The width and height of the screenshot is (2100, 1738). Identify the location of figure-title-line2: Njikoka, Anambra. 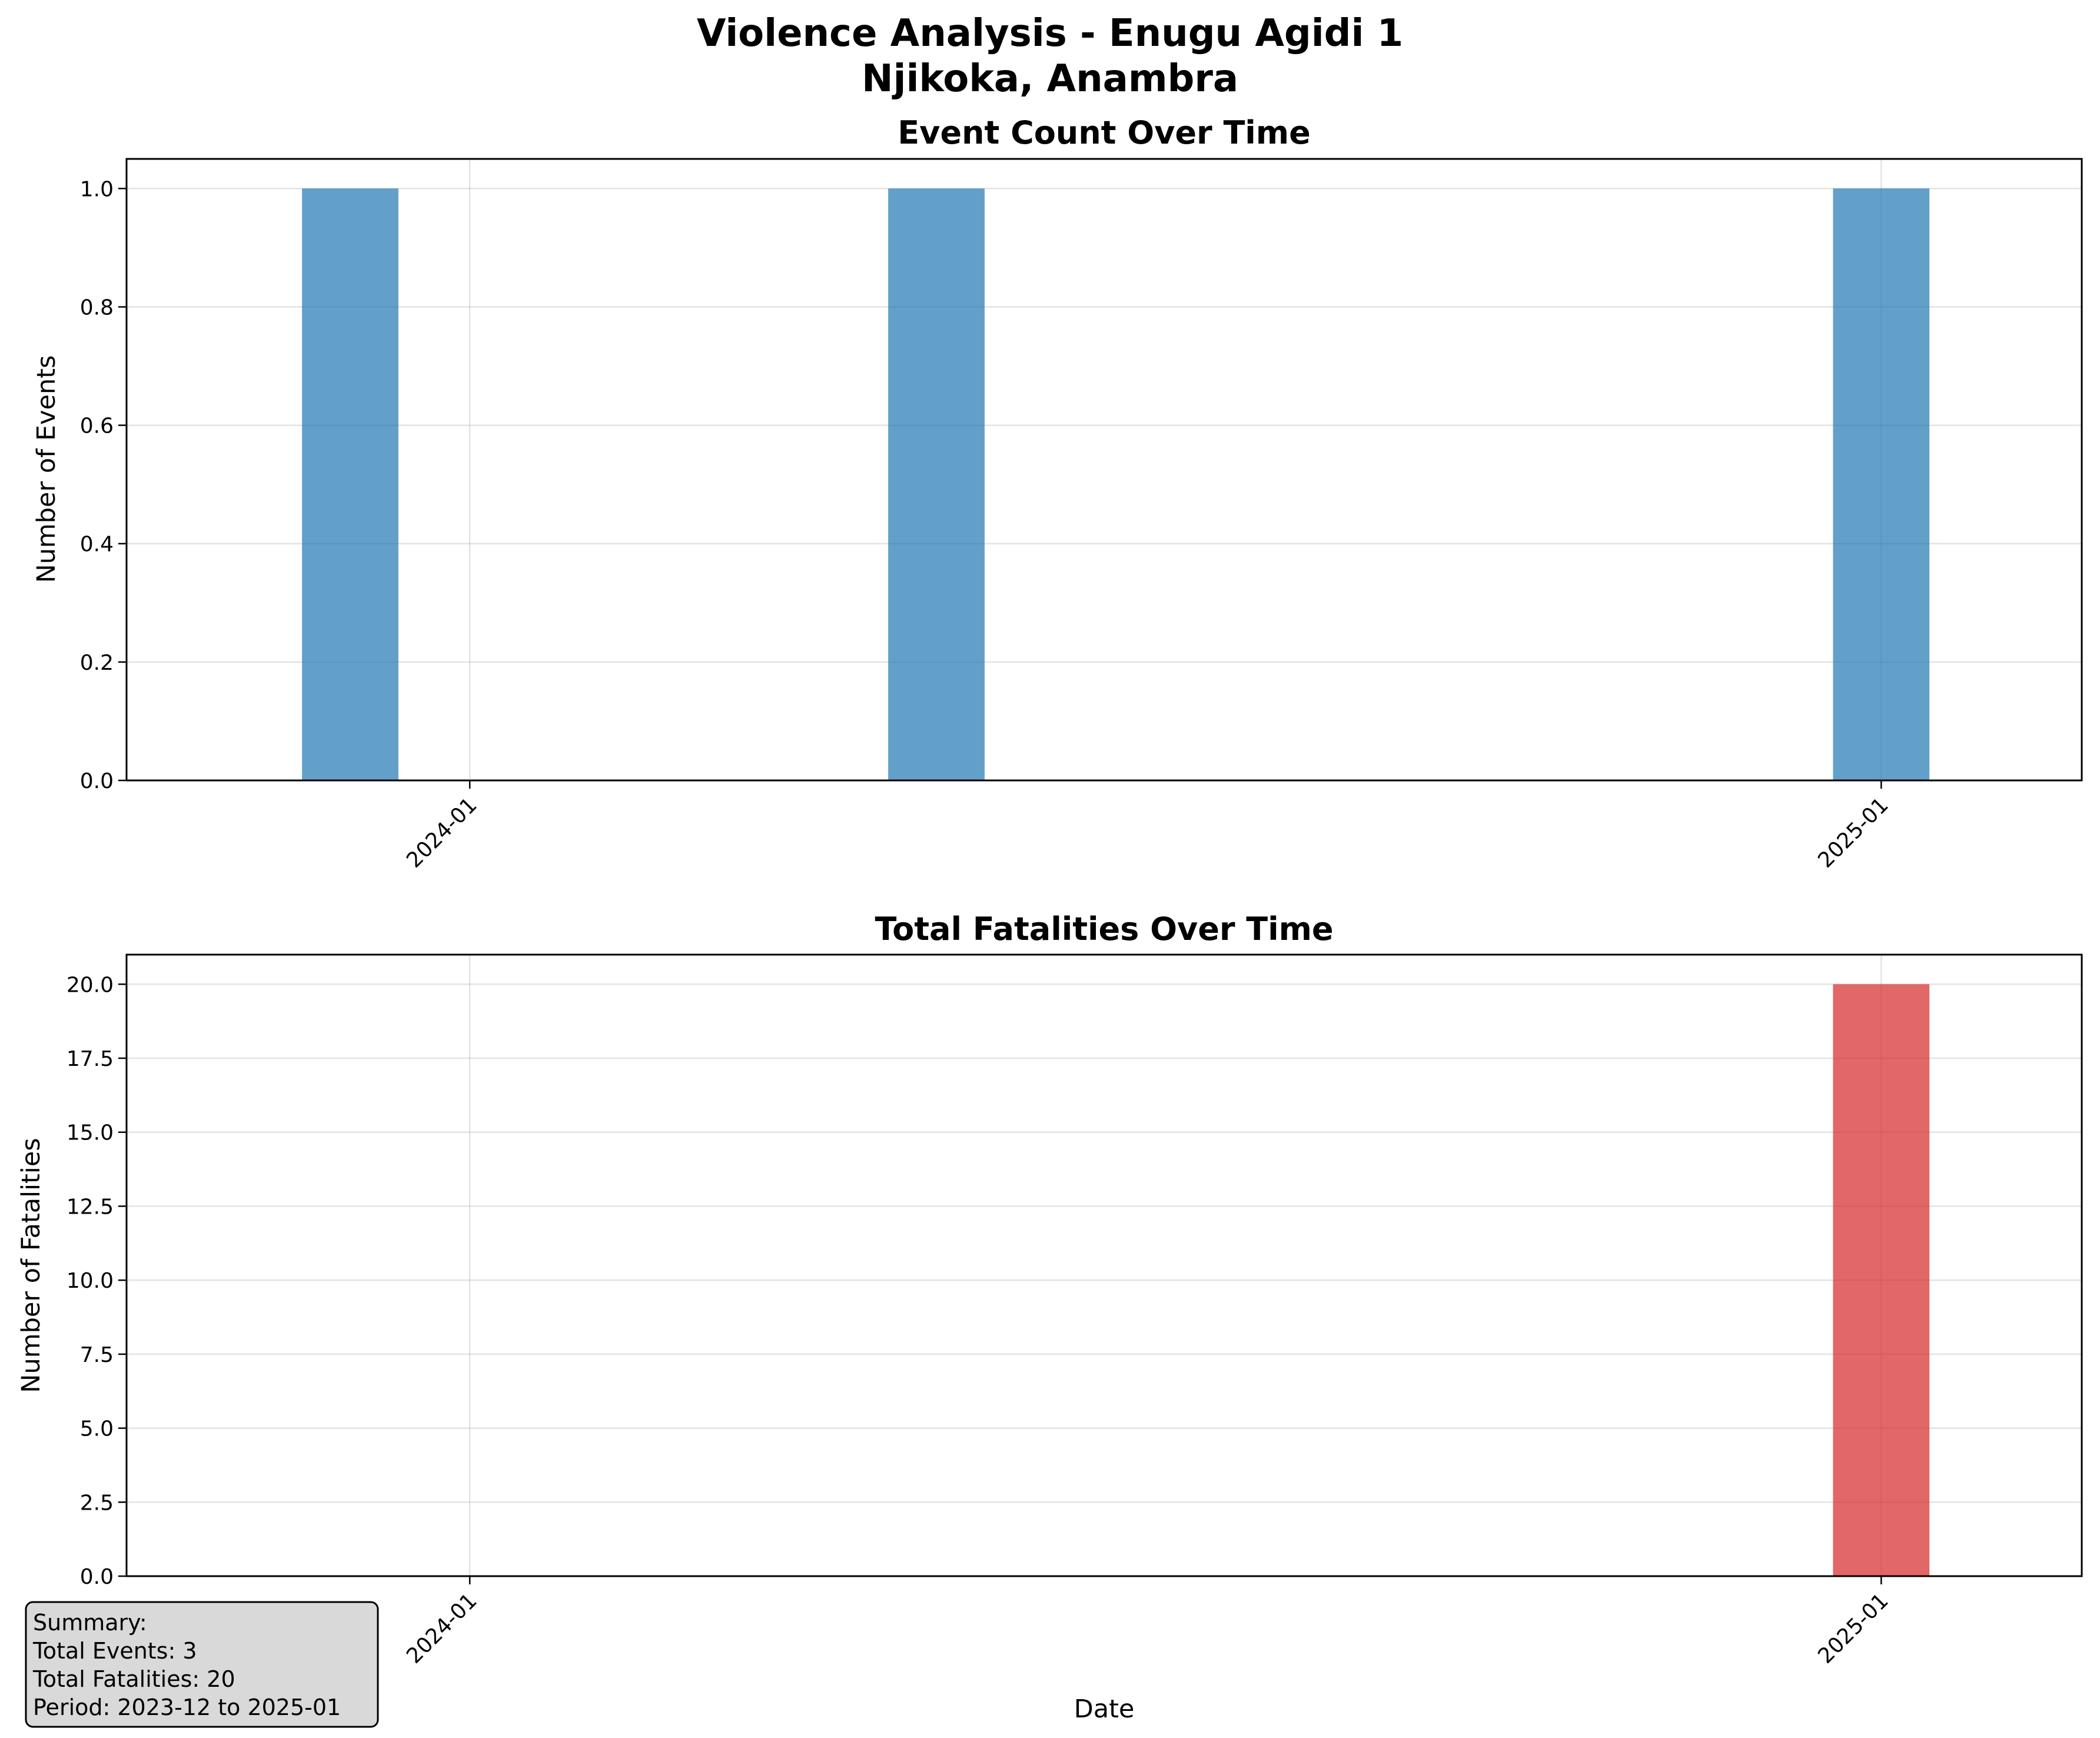
(1050, 79).